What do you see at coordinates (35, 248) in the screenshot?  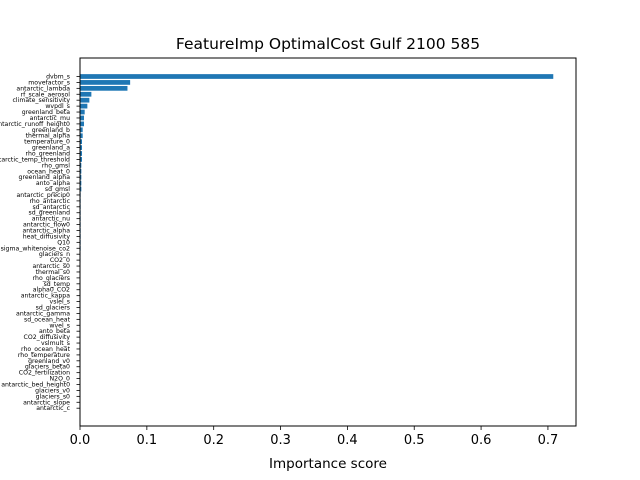 I see `y-tick-label: sigma_whitenoise_co2` at bounding box center [35, 248].